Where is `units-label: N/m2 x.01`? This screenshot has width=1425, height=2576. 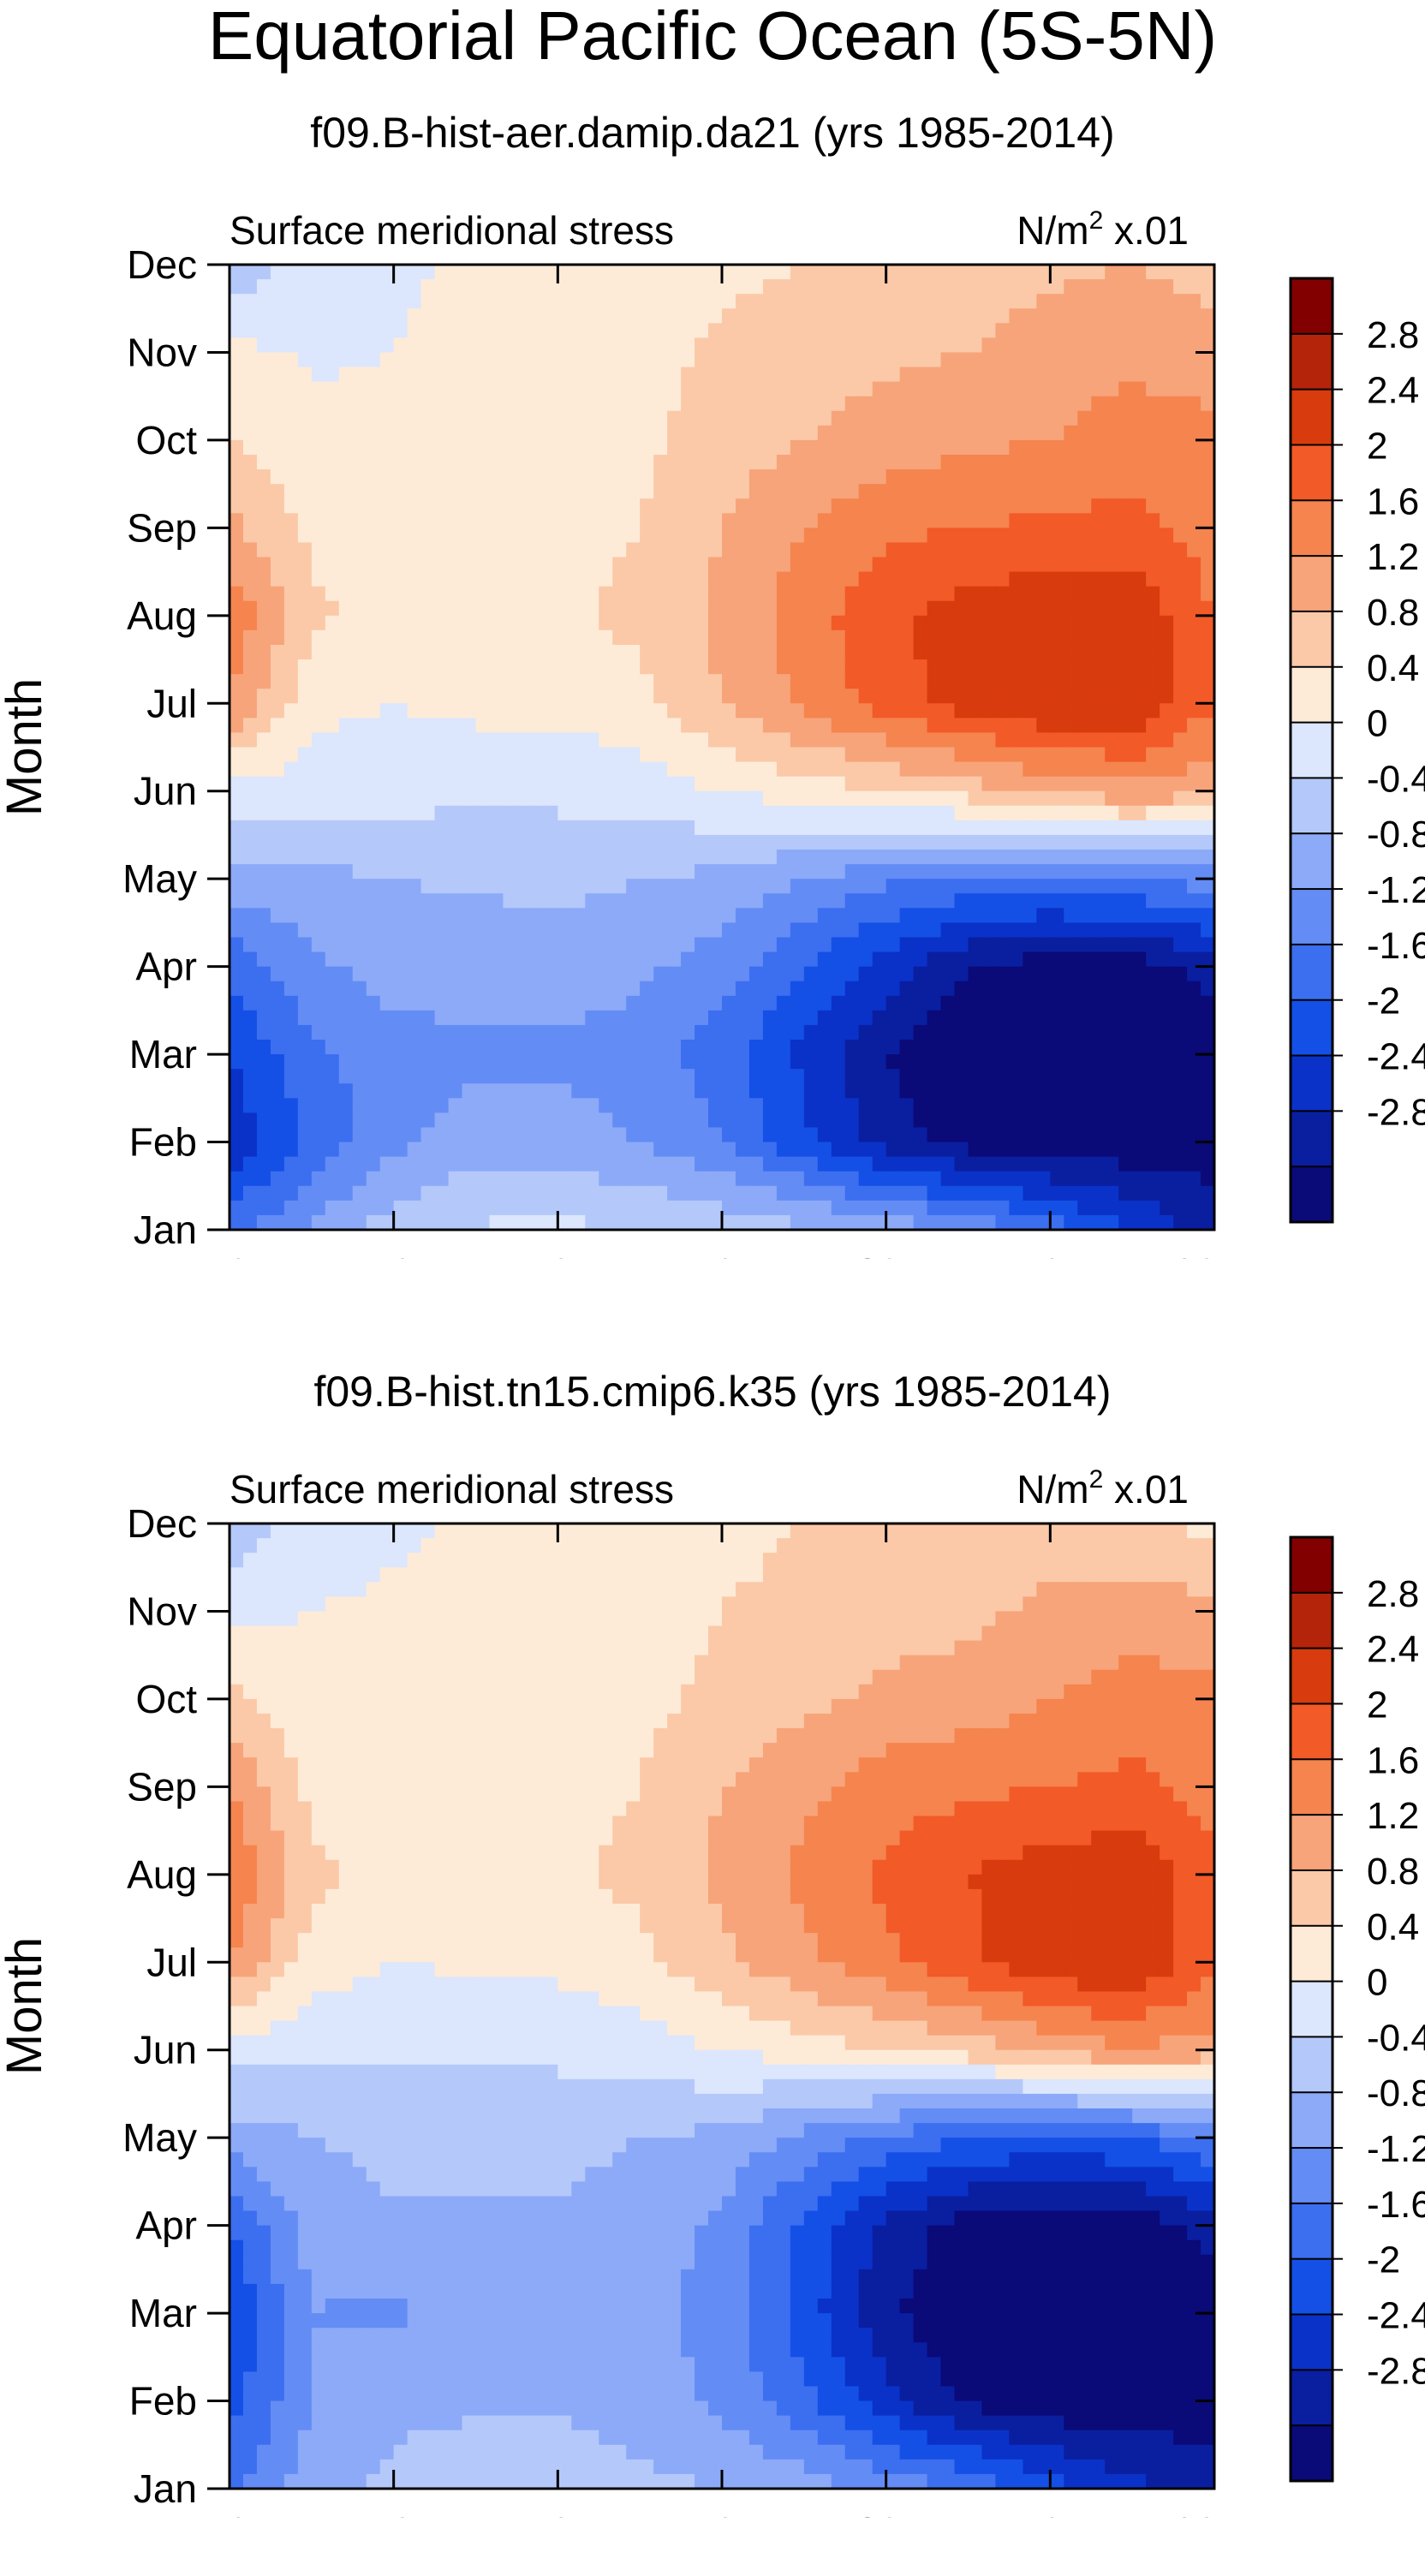
units-label: N/m2 x.01 is located at coordinates (1103, 229).